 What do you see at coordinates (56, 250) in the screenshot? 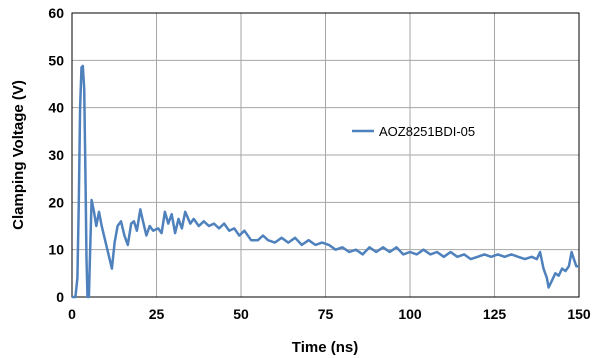
I see `y-tick-label: 10` at bounding box center [56, 250].